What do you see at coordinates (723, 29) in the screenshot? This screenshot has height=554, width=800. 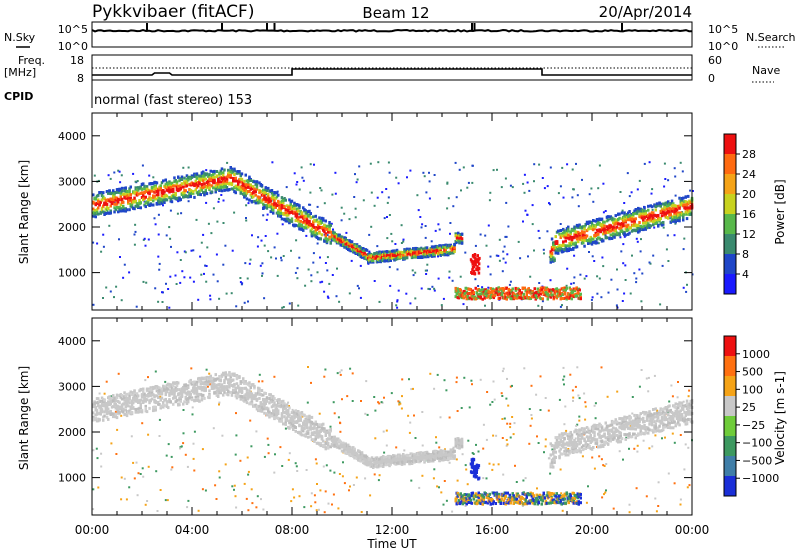 I see `nsearch-tick-top: 10^5` at bounding box center [723, 29].